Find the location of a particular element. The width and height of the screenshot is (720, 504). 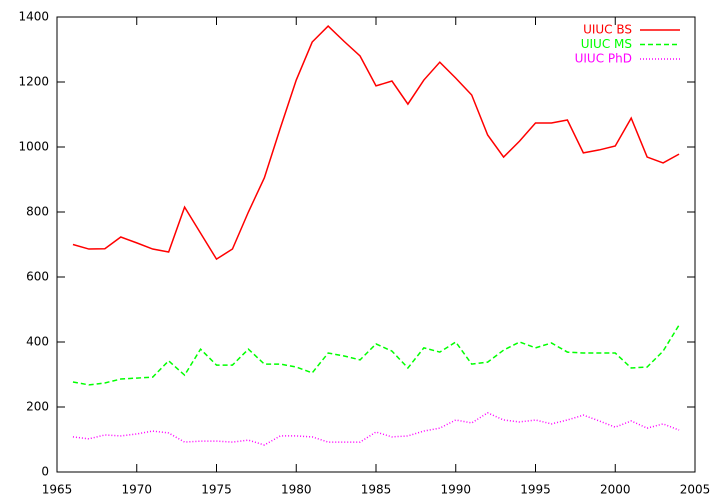

x-tick-label: 2005 is located at coordinates (695, 490).